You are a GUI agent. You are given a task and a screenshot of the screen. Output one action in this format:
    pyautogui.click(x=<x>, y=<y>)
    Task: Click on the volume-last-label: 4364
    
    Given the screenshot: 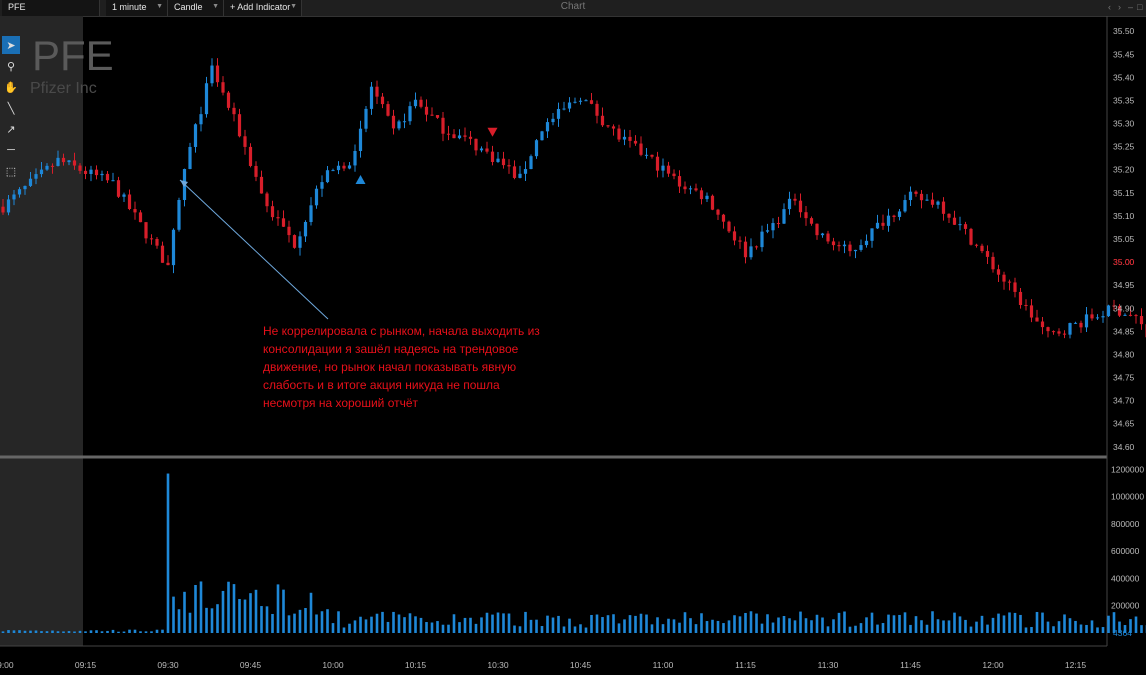 What is the action you would take?
    pyautogui.click(x=1122, y=633)
    